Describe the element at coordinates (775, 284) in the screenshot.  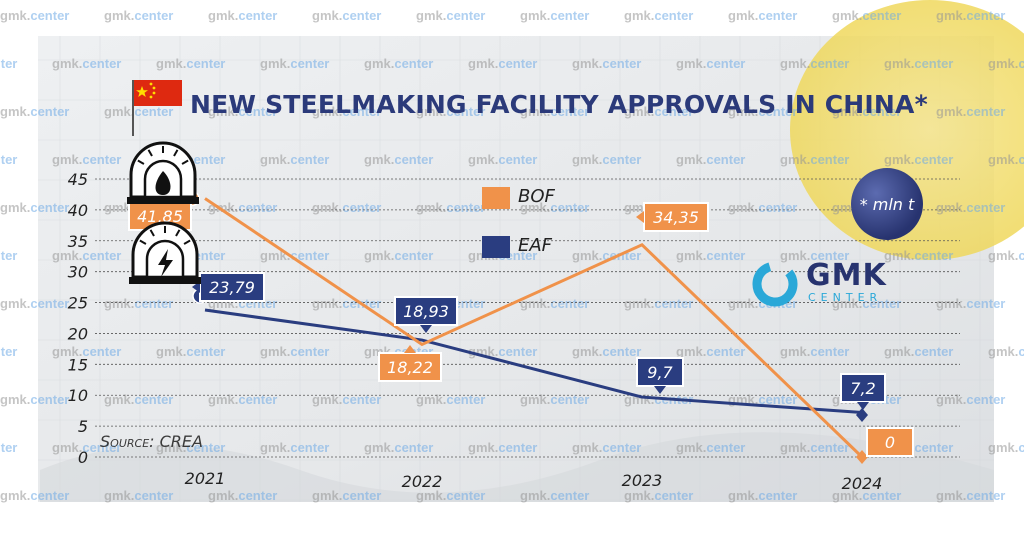
I see `gmk-logo-icon` at that location.